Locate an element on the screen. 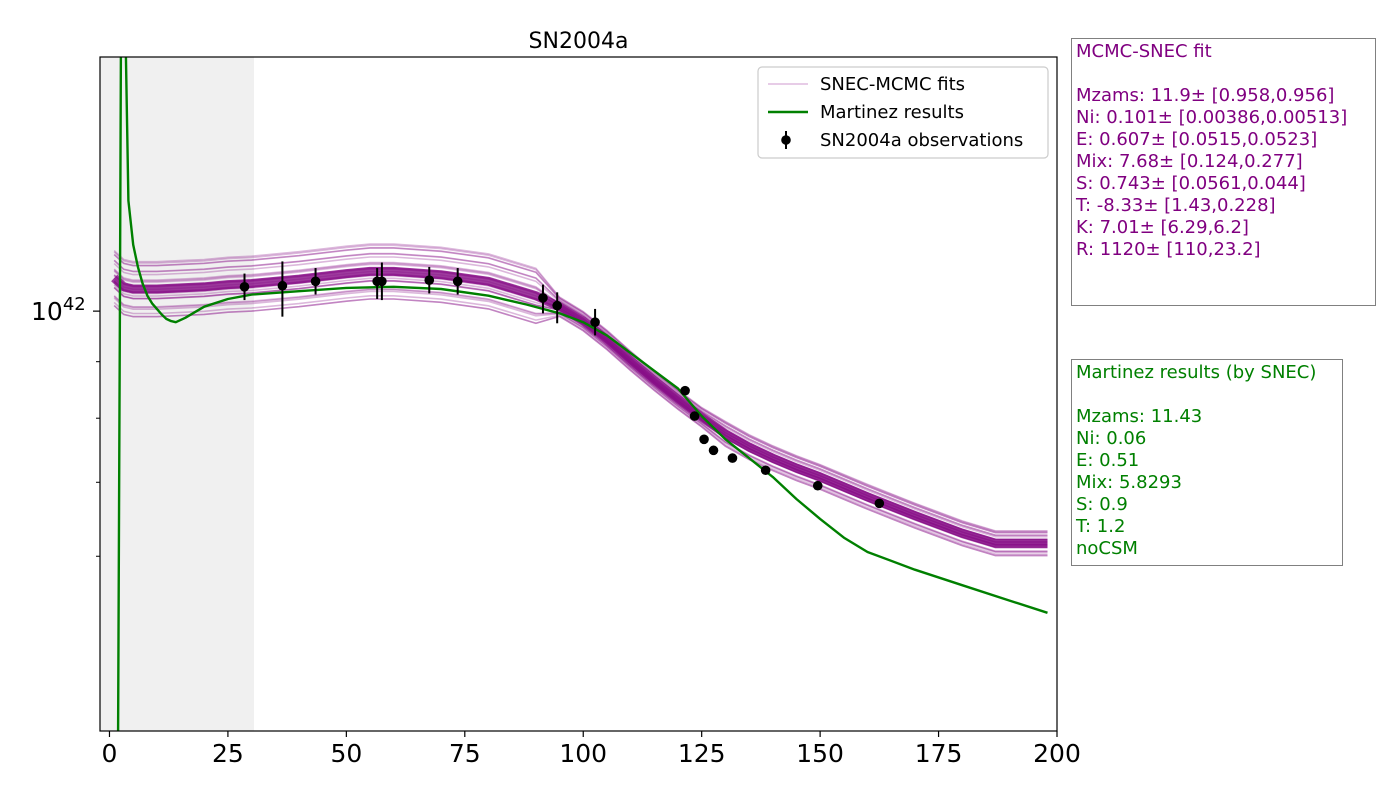 This screenshot has width=1400, height=800. y-axis-ticks: 1042 is located at coordinates (65, 425).